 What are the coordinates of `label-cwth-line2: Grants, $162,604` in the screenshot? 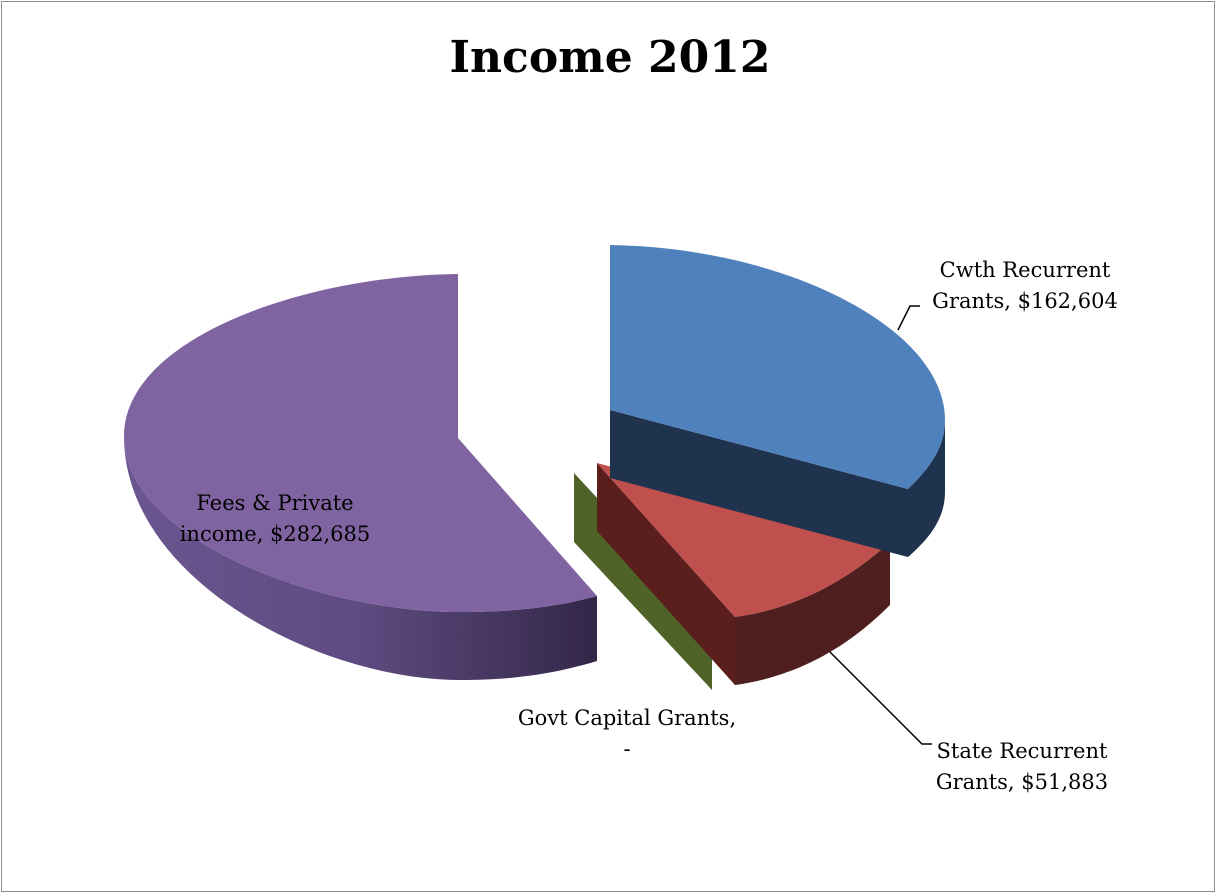 It's located at (1025, 301).